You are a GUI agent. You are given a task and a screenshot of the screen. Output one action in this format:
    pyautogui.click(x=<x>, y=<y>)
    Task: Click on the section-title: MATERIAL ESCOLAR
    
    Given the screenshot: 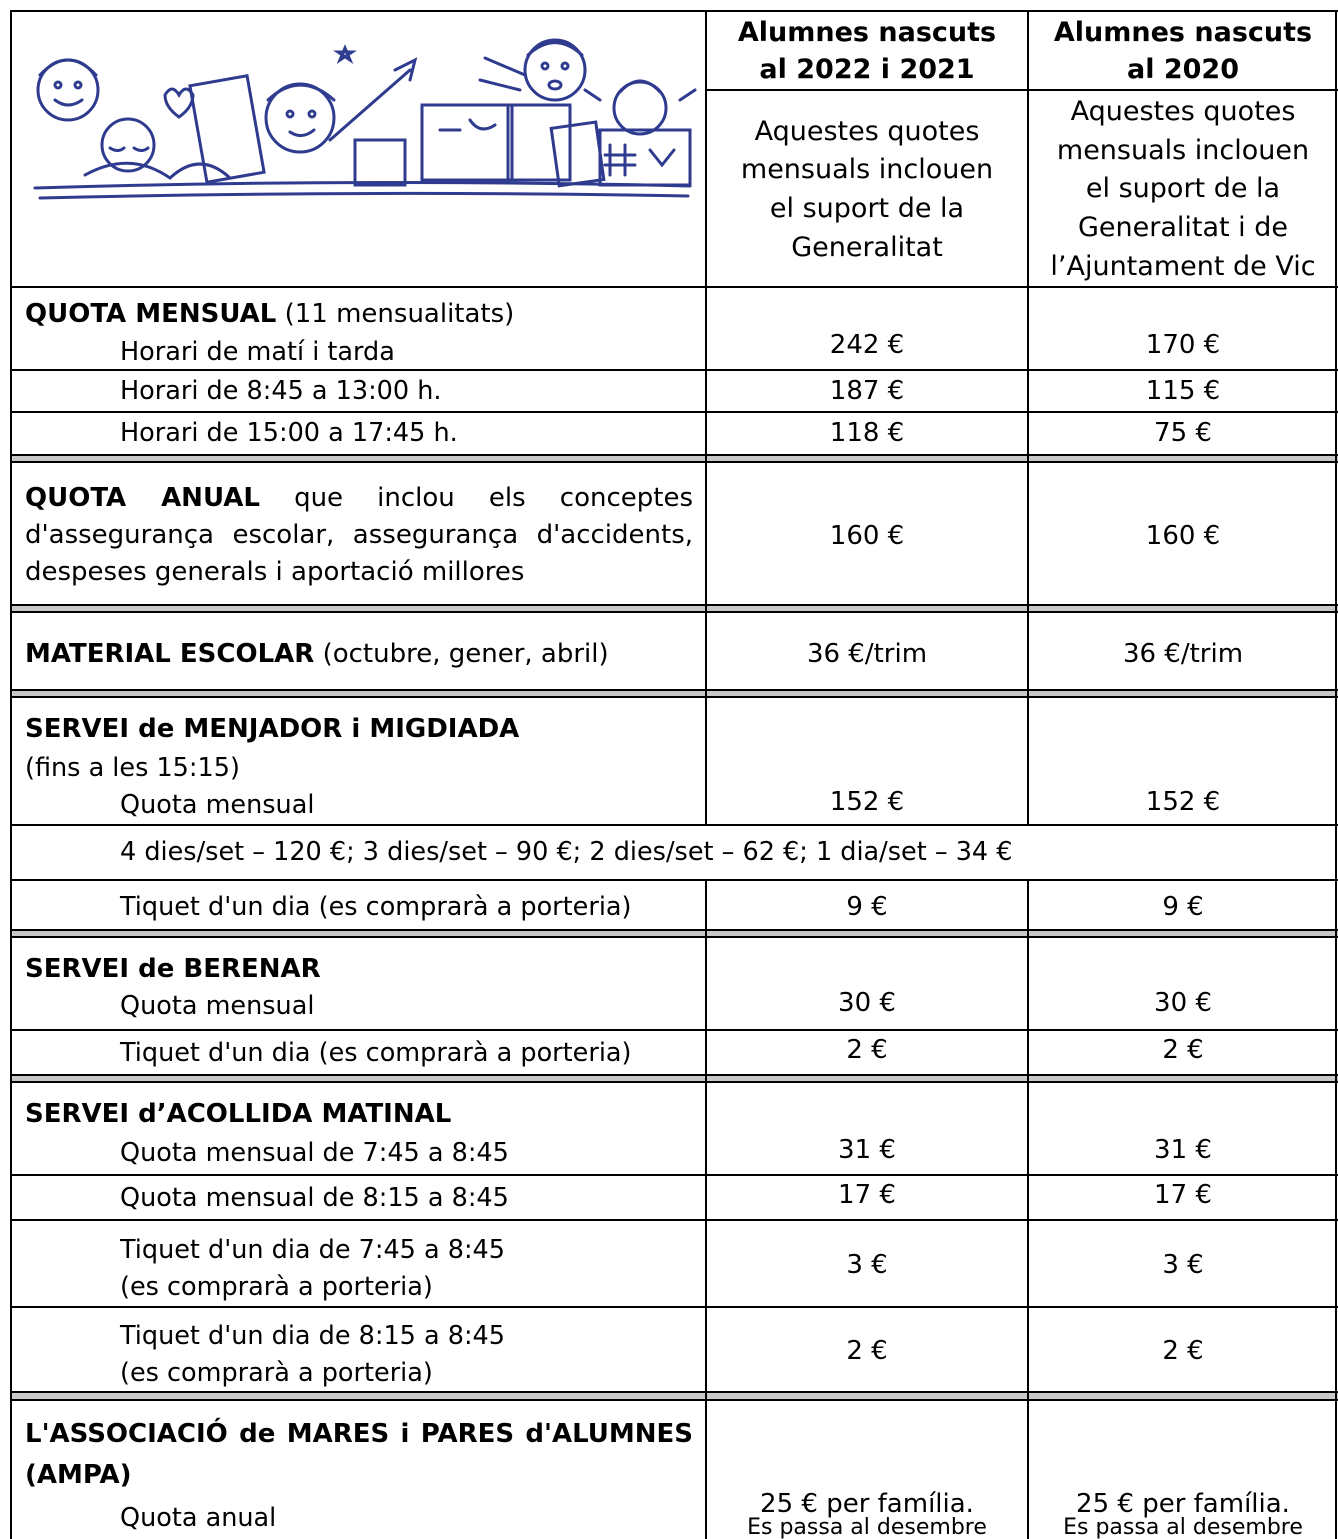 What is the action you would take?
    pyautogui.click(x=170, y=654)
    